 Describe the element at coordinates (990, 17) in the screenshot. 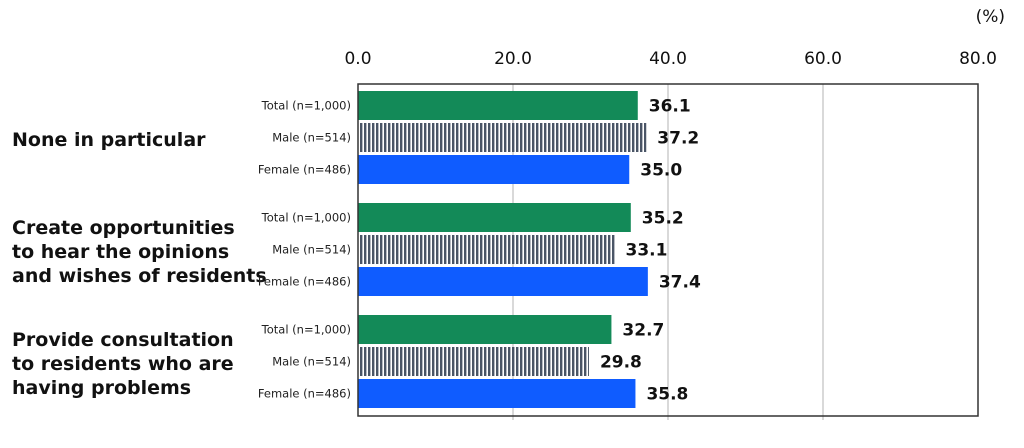

I see `unit-label: (%)` at that location.